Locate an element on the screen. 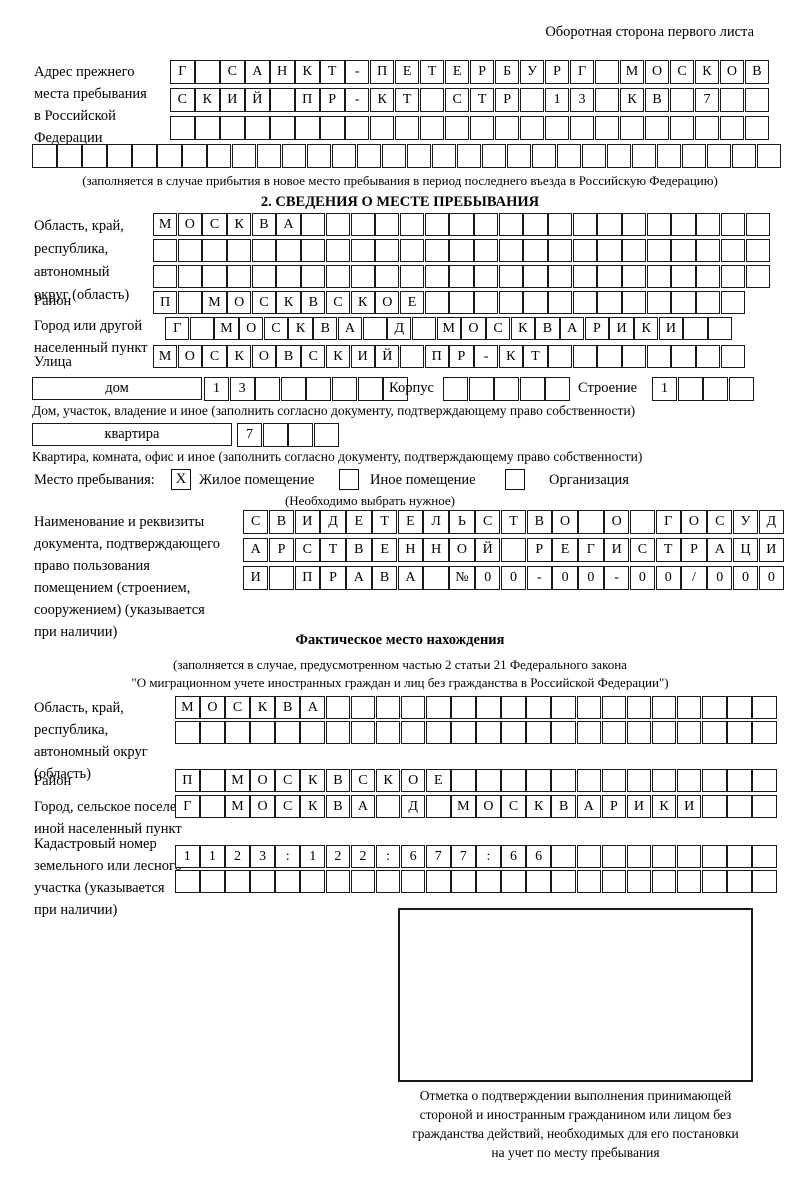  form-cell: Ь is located at coordinates (462, 522).